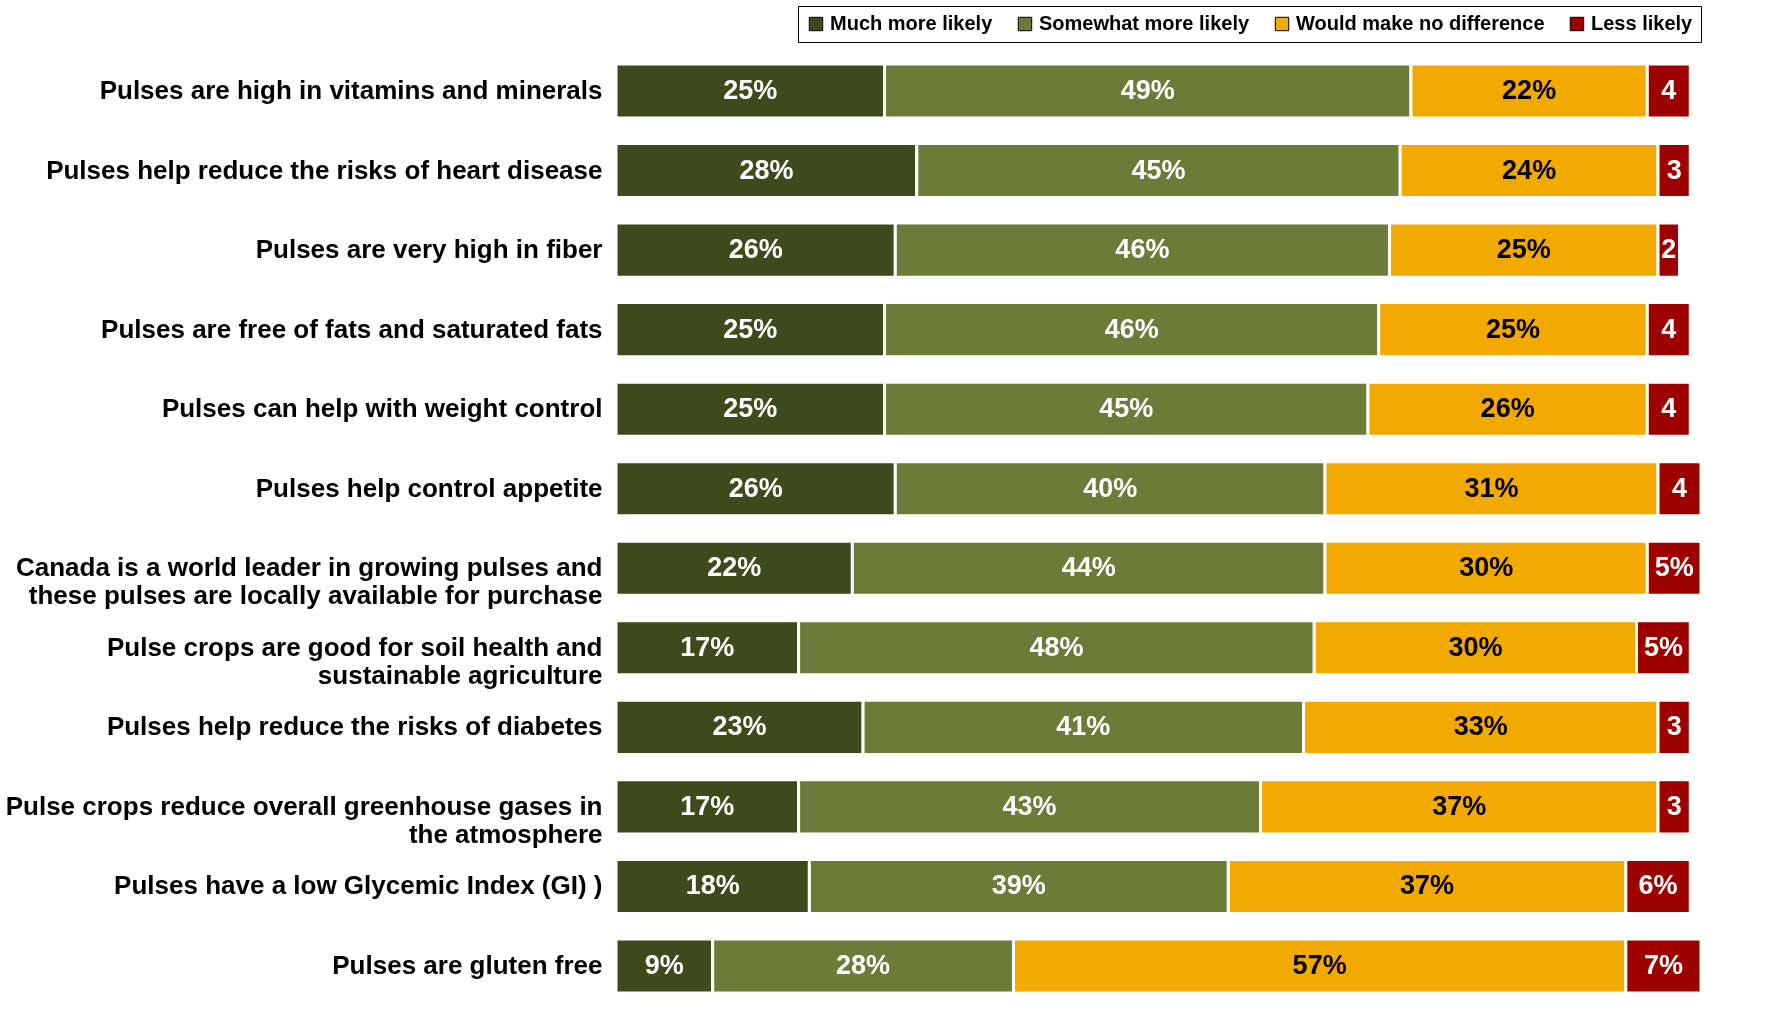 The height and width of the screenshot is (1021, 1777). What do you see at coordinates (304, 819) in the screenshot?
I see `y-tick-label: Pulse crops reduce overall greenhouse gases in the atmosphere` at bounding box center [304, 819].